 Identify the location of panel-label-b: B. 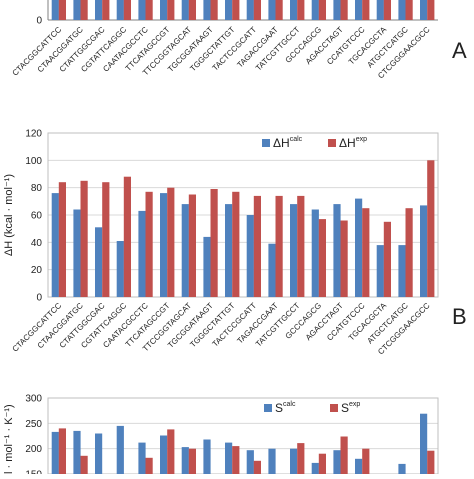
(459, 316).